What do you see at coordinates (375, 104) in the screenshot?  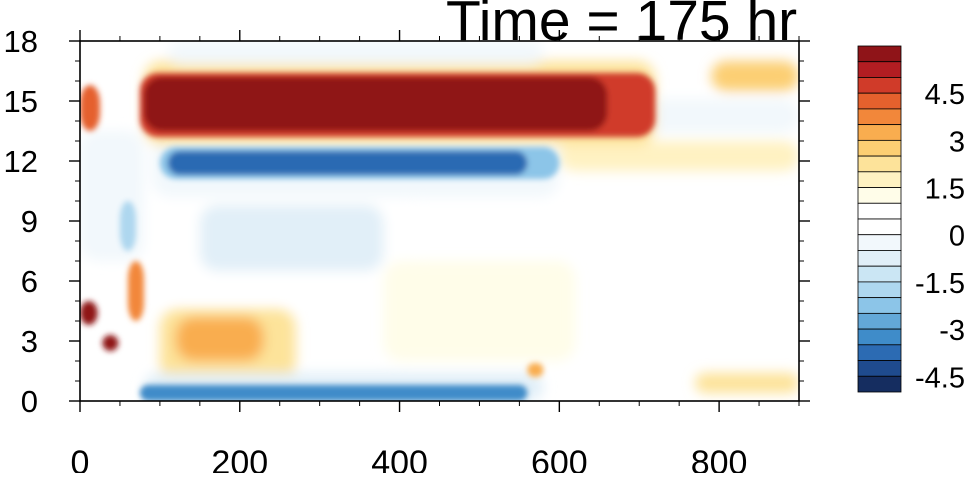 I see `strong-positive-band` at bounding box center [375, 104].